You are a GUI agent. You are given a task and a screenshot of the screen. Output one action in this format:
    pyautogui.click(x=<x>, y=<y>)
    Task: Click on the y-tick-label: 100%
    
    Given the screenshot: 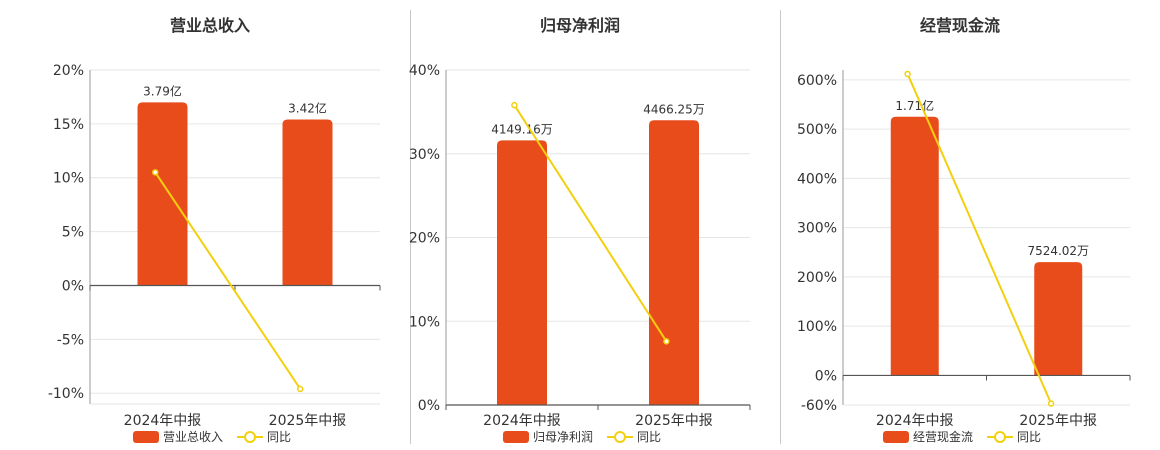 What is the action you would take?
    pyautogui.click(x=817, y=327)
    